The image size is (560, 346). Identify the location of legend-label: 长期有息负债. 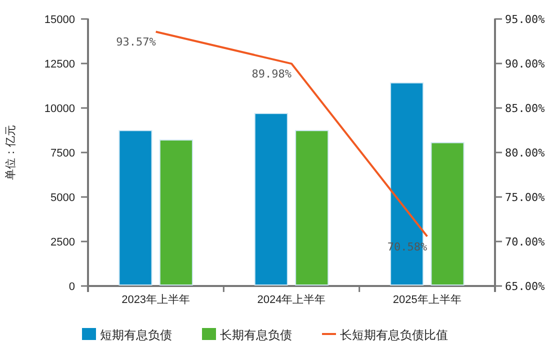
(256, 335).